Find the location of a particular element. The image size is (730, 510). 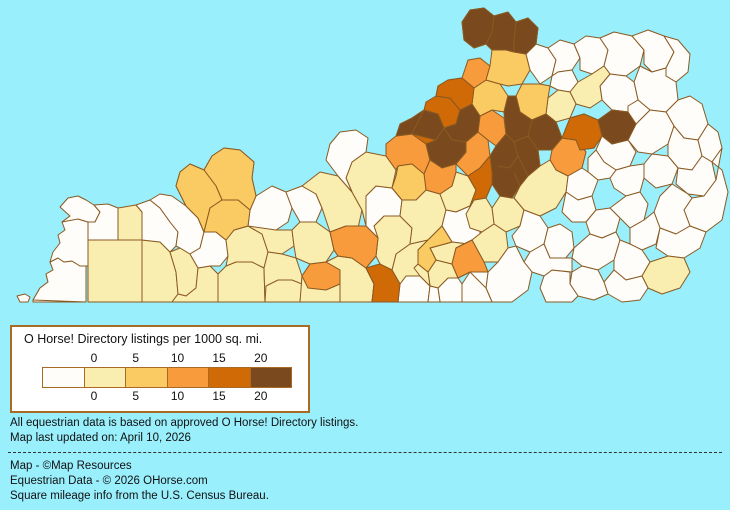

county-whitley is located at coordinates (559, 286).